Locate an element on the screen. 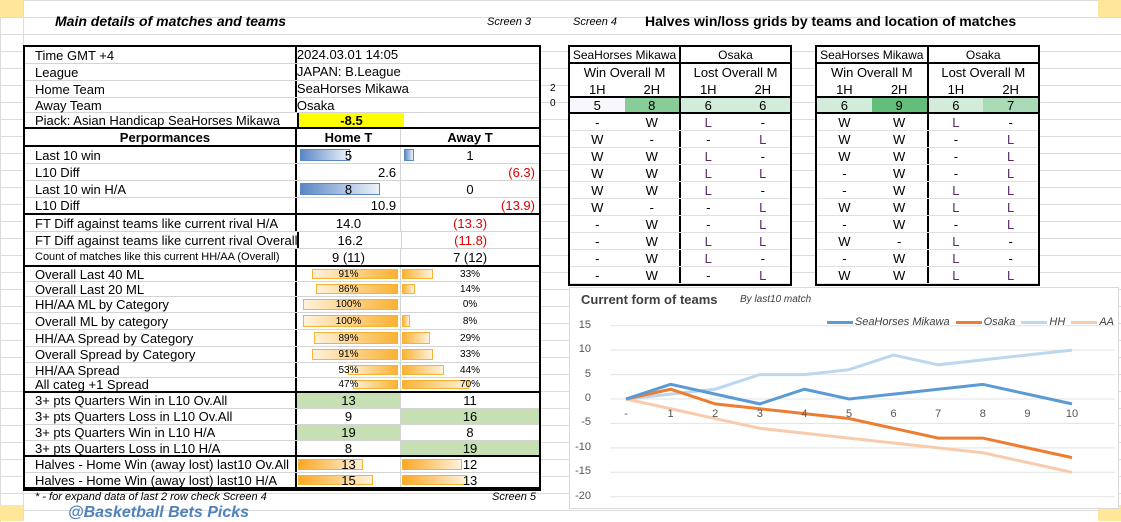  away-value-cell: 29% is located at coordinates (470, 338).